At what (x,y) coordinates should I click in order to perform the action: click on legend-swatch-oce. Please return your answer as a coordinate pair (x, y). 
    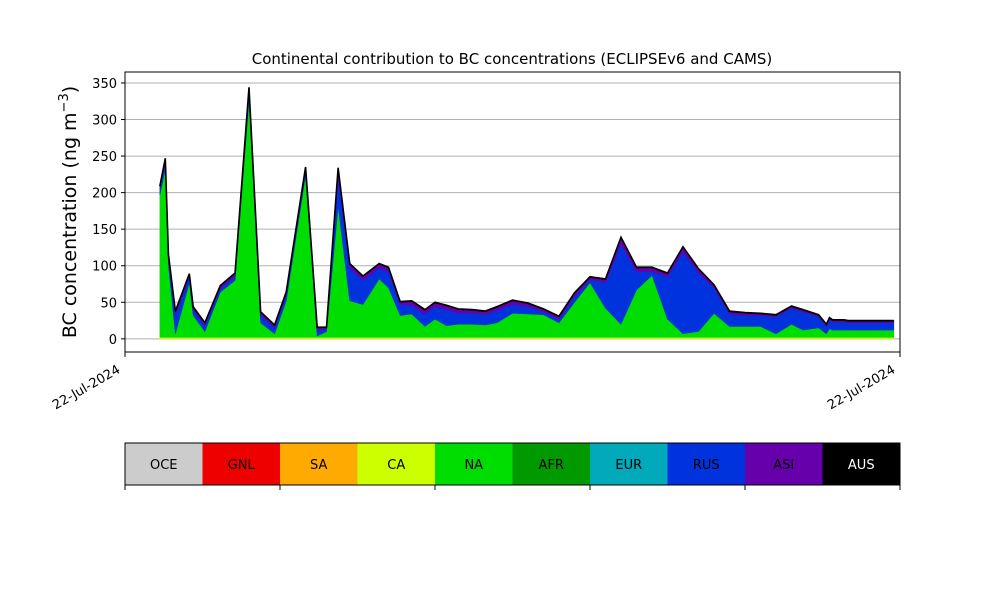
    Looking at the image, I should click on (164, 464).